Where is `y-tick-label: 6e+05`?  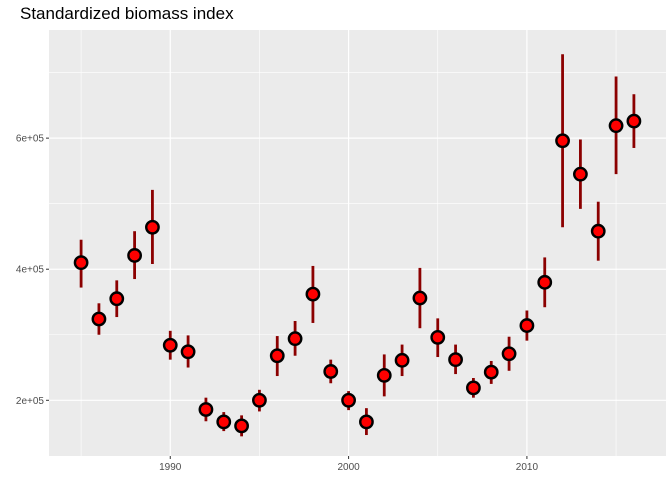
y-tick-label: 6e+05 is located at coordinates (30, 139).